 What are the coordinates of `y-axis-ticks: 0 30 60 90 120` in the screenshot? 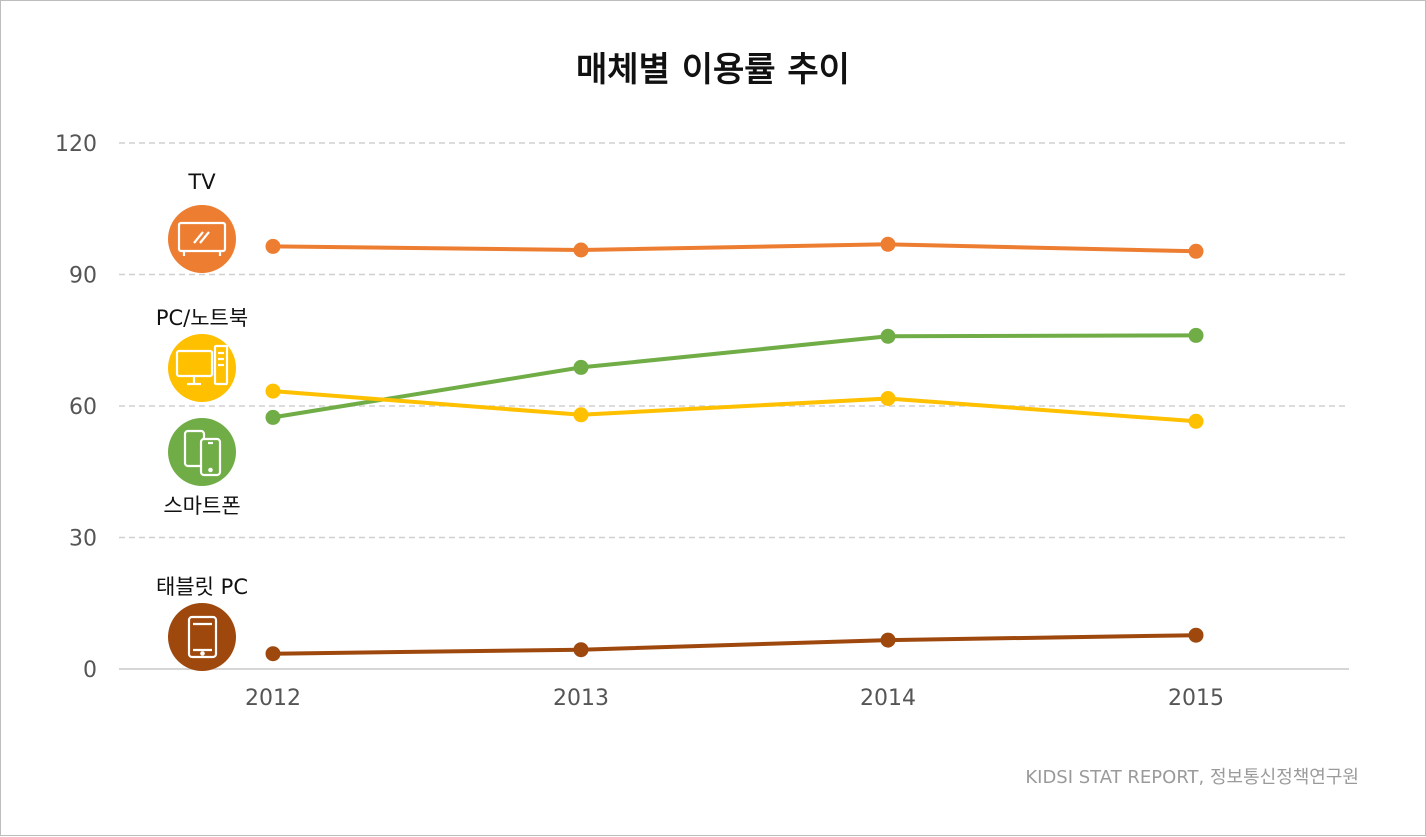 It's located at (76, 407).